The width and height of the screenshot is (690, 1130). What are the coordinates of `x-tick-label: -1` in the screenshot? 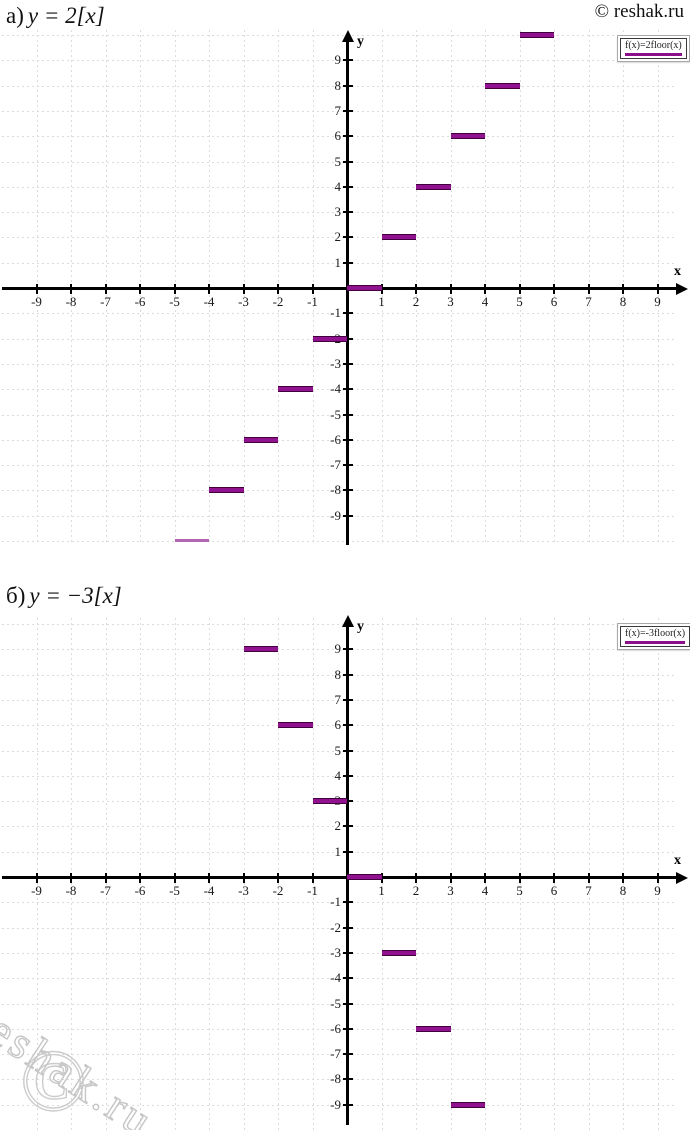 It's located at (312, 301).